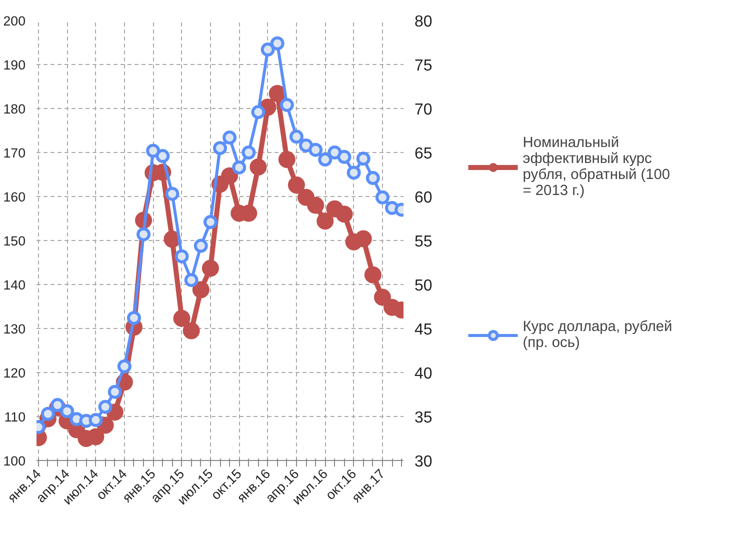 The height and width of the screenshot is (539, 731). What do you see at coordinates (423, 462) in the screenshot?
I see `y2-tick-label: 30` at bounding box center [423, 462].